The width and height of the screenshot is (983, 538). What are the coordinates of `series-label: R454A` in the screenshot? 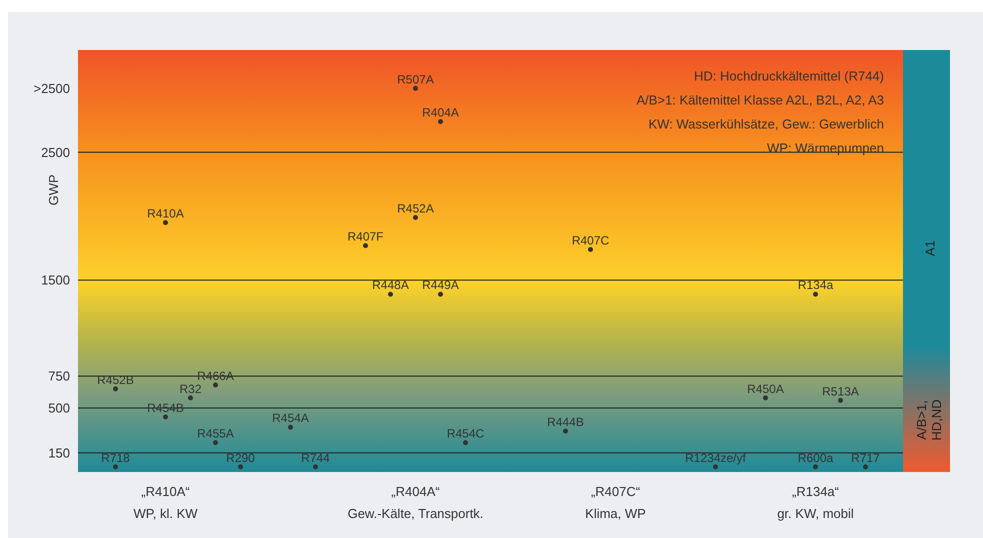 It's located at (290, 418).